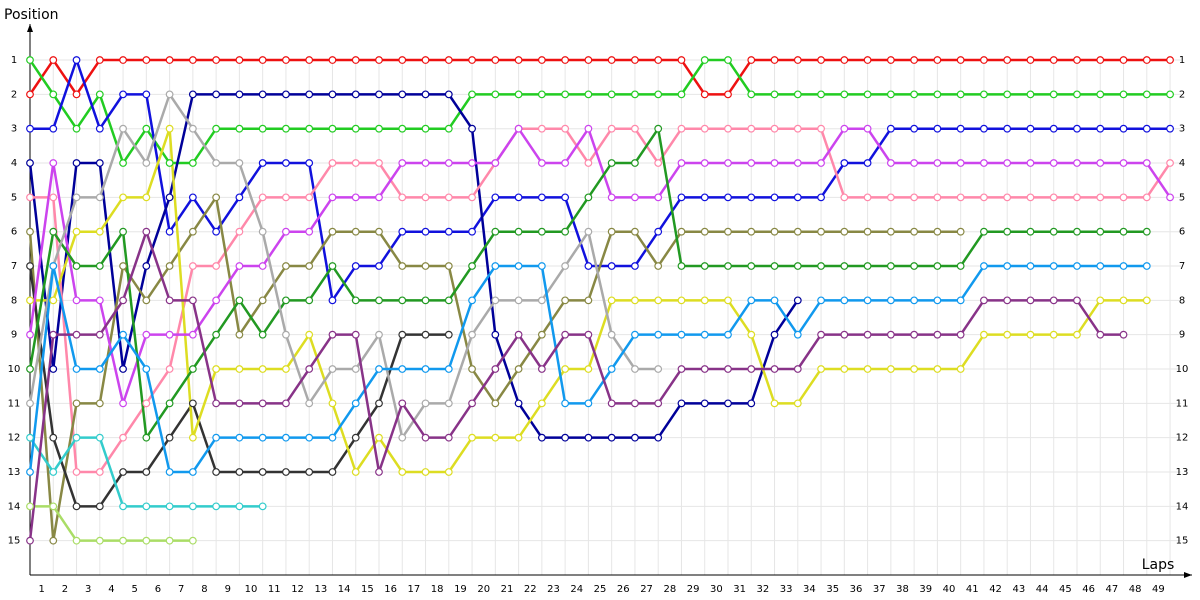 This screenshot has width=1200, height=600. I want to click on y-tick-label: 7, so click(14, 266).